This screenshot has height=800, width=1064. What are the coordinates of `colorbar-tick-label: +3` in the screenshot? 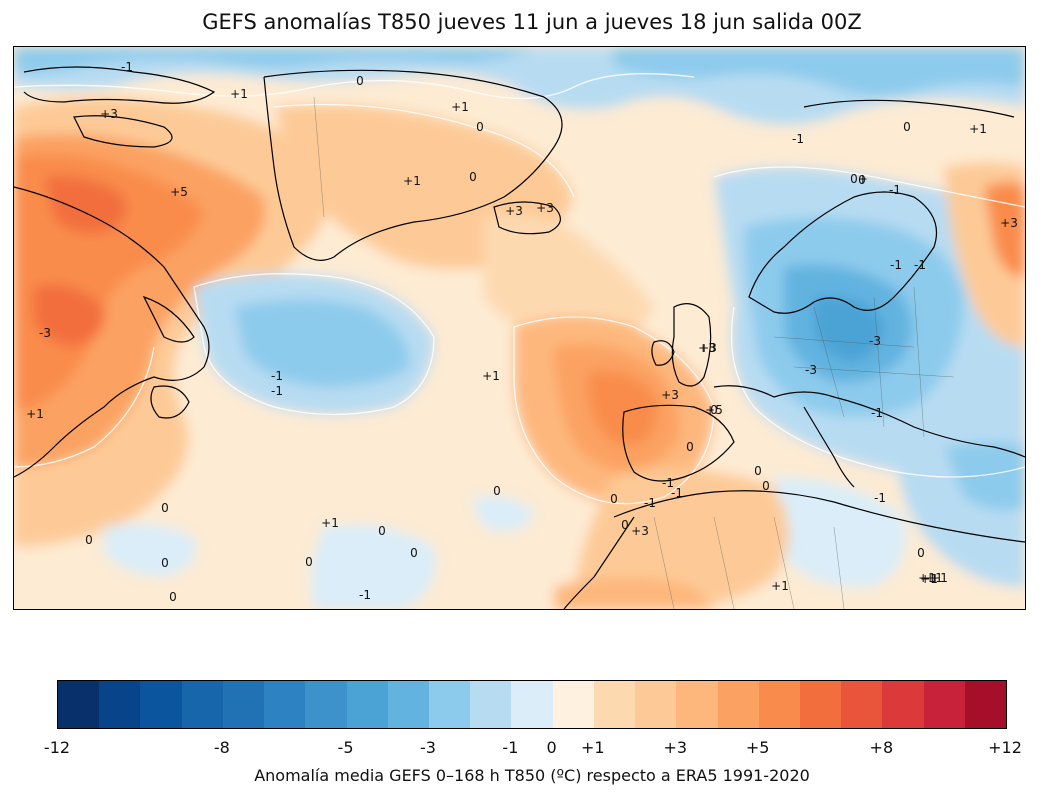 It's located at (675, 747).